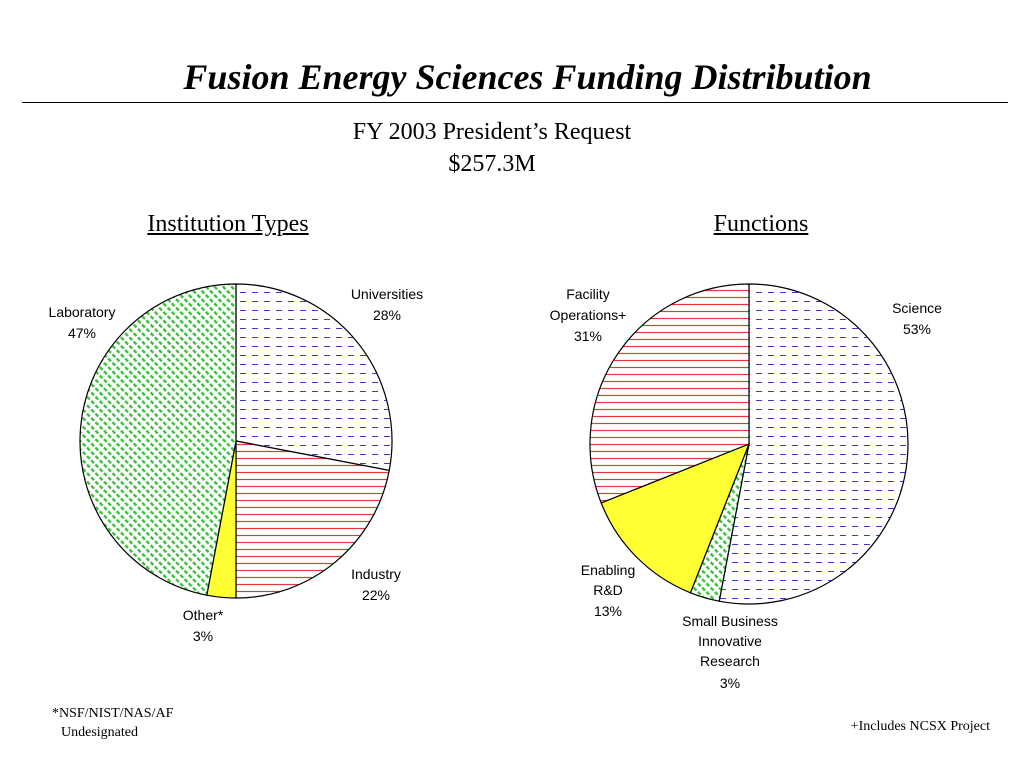 The image size is (1024, 768). I want to click on chart-subtitle: FY 2003 President’s Request $257.3M, so click(492, 148).